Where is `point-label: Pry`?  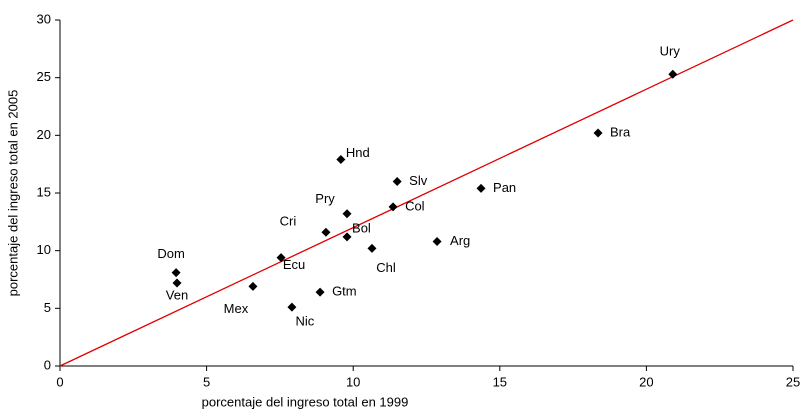
point-label: Pry is located at coordinates (325, 198).